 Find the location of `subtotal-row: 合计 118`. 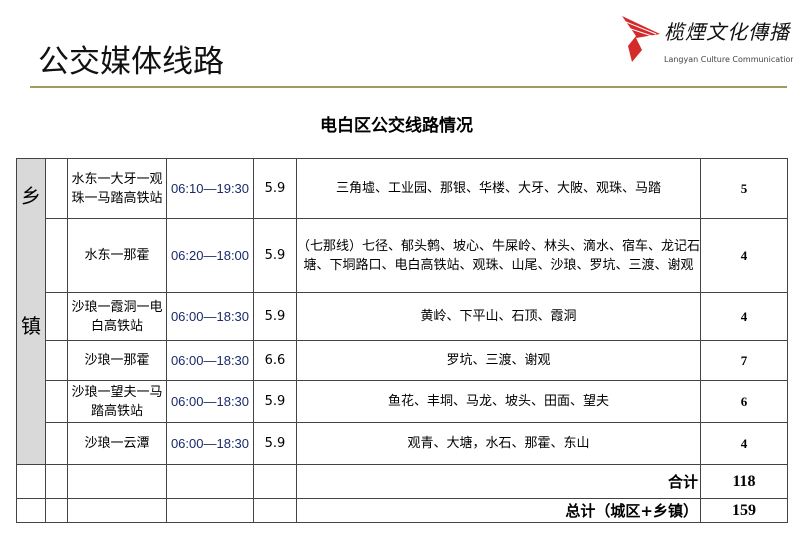

subtotal-row: 合计 118 is located at coordinates (402, 481).